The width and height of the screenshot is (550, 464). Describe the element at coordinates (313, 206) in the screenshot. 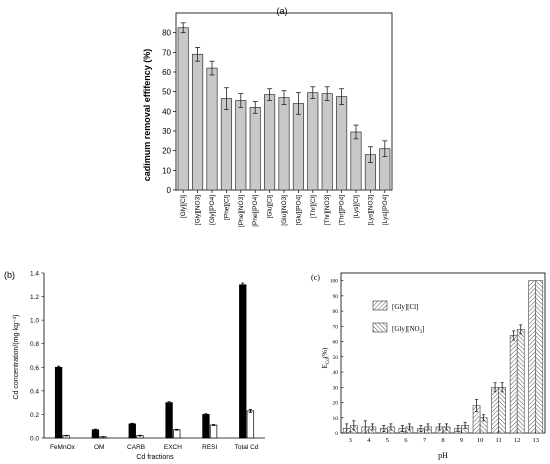

I see `x-tick-label: [Thr][Cl]` at that location.